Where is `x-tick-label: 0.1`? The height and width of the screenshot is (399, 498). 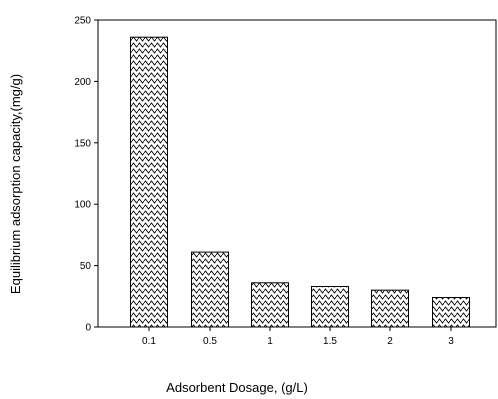
x-tick-label: 0.1 is located at coordinates (149, 341).